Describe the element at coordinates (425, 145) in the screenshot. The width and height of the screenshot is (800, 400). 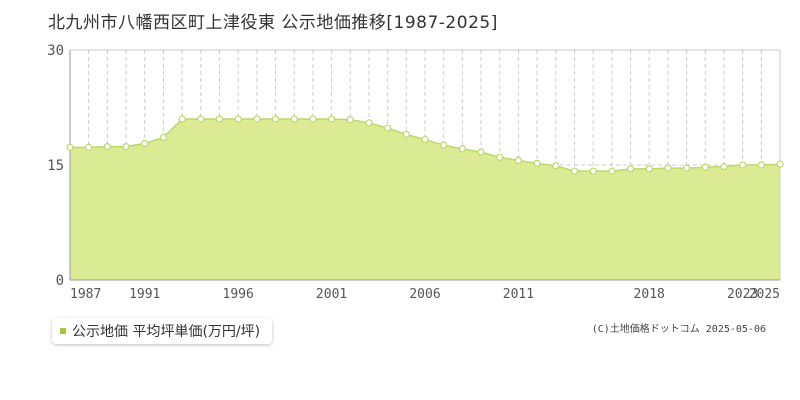
I see `markers-layer` at that location.